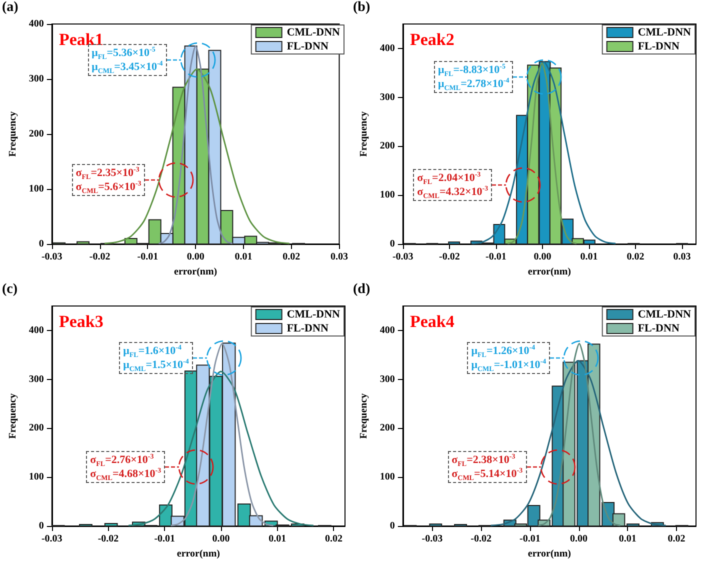 The image size is (702, 564). What do you see at coordinates (508, 357) in the screenshot?
I see `text: μ$_{FL}$=1.26×10$^{-4}$ μ$_{CML}$=-1.01×10$^{-4}$` at bounding box center [508, 357].